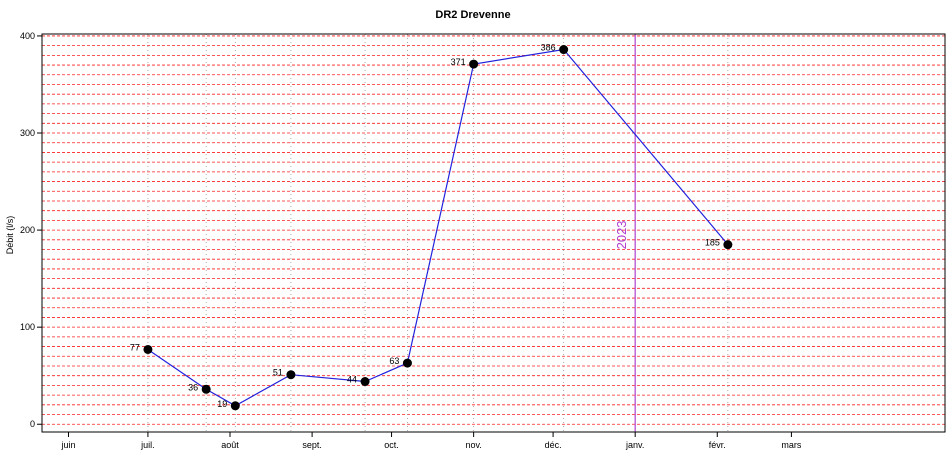  Describe the element at coordinates (352, 380) in the screenshot. I see `data-label: 44` at that location.